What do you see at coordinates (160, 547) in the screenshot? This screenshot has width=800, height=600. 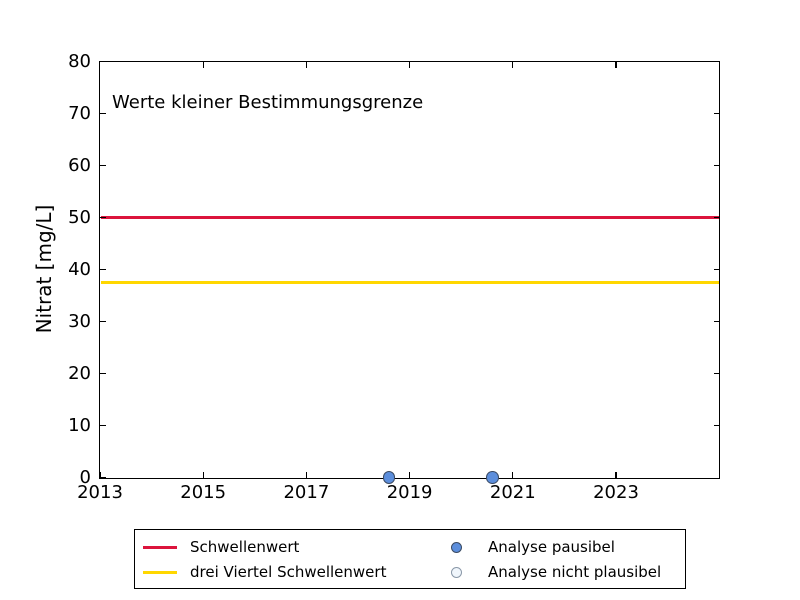 I see `legend-line-sample-red` at bounding box center [160, 547].